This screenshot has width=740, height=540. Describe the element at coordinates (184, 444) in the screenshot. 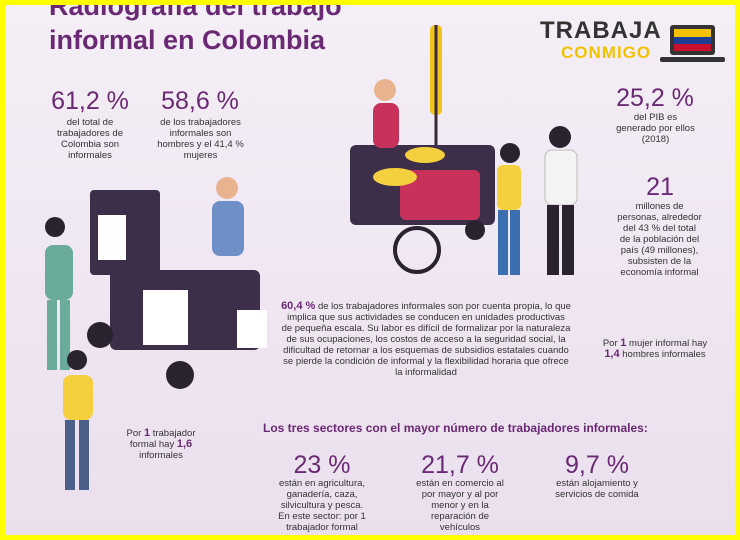

I see `ratio-number: 1,6` at that location.